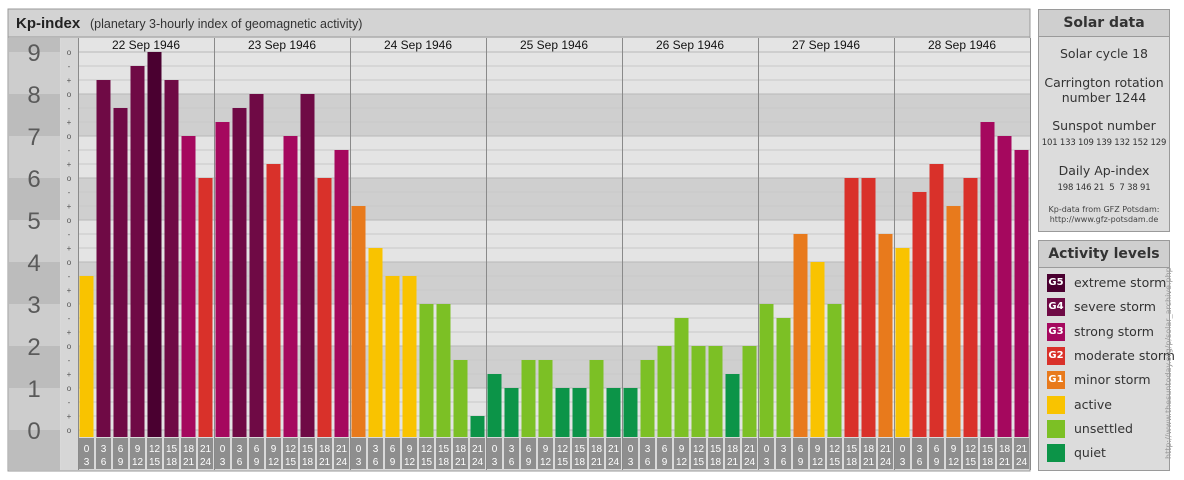  What do you see at coordinates (1093, 404) in the screenshot?
I see `legend-label: active` at bounding box center [1093, 404].